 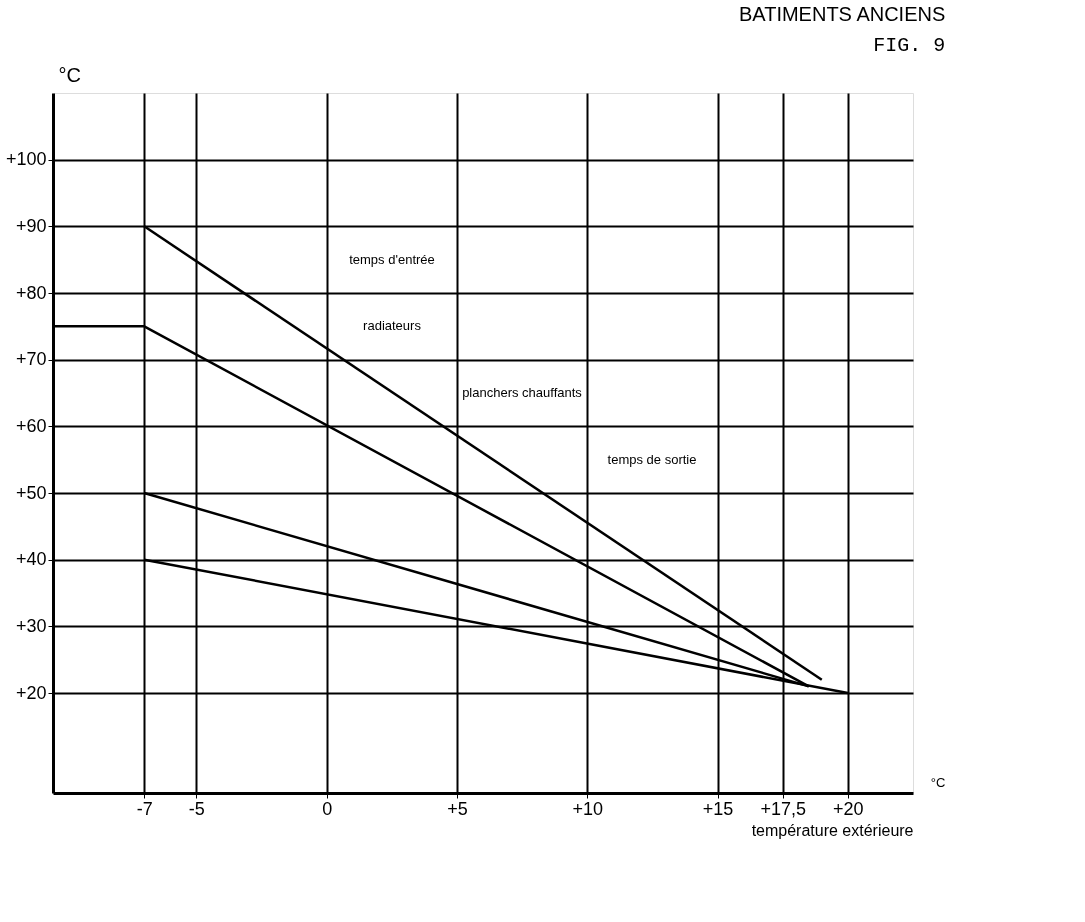 I want to click on chart-title: BATIMENTS ANCIENS, so click(x=842, y=14).